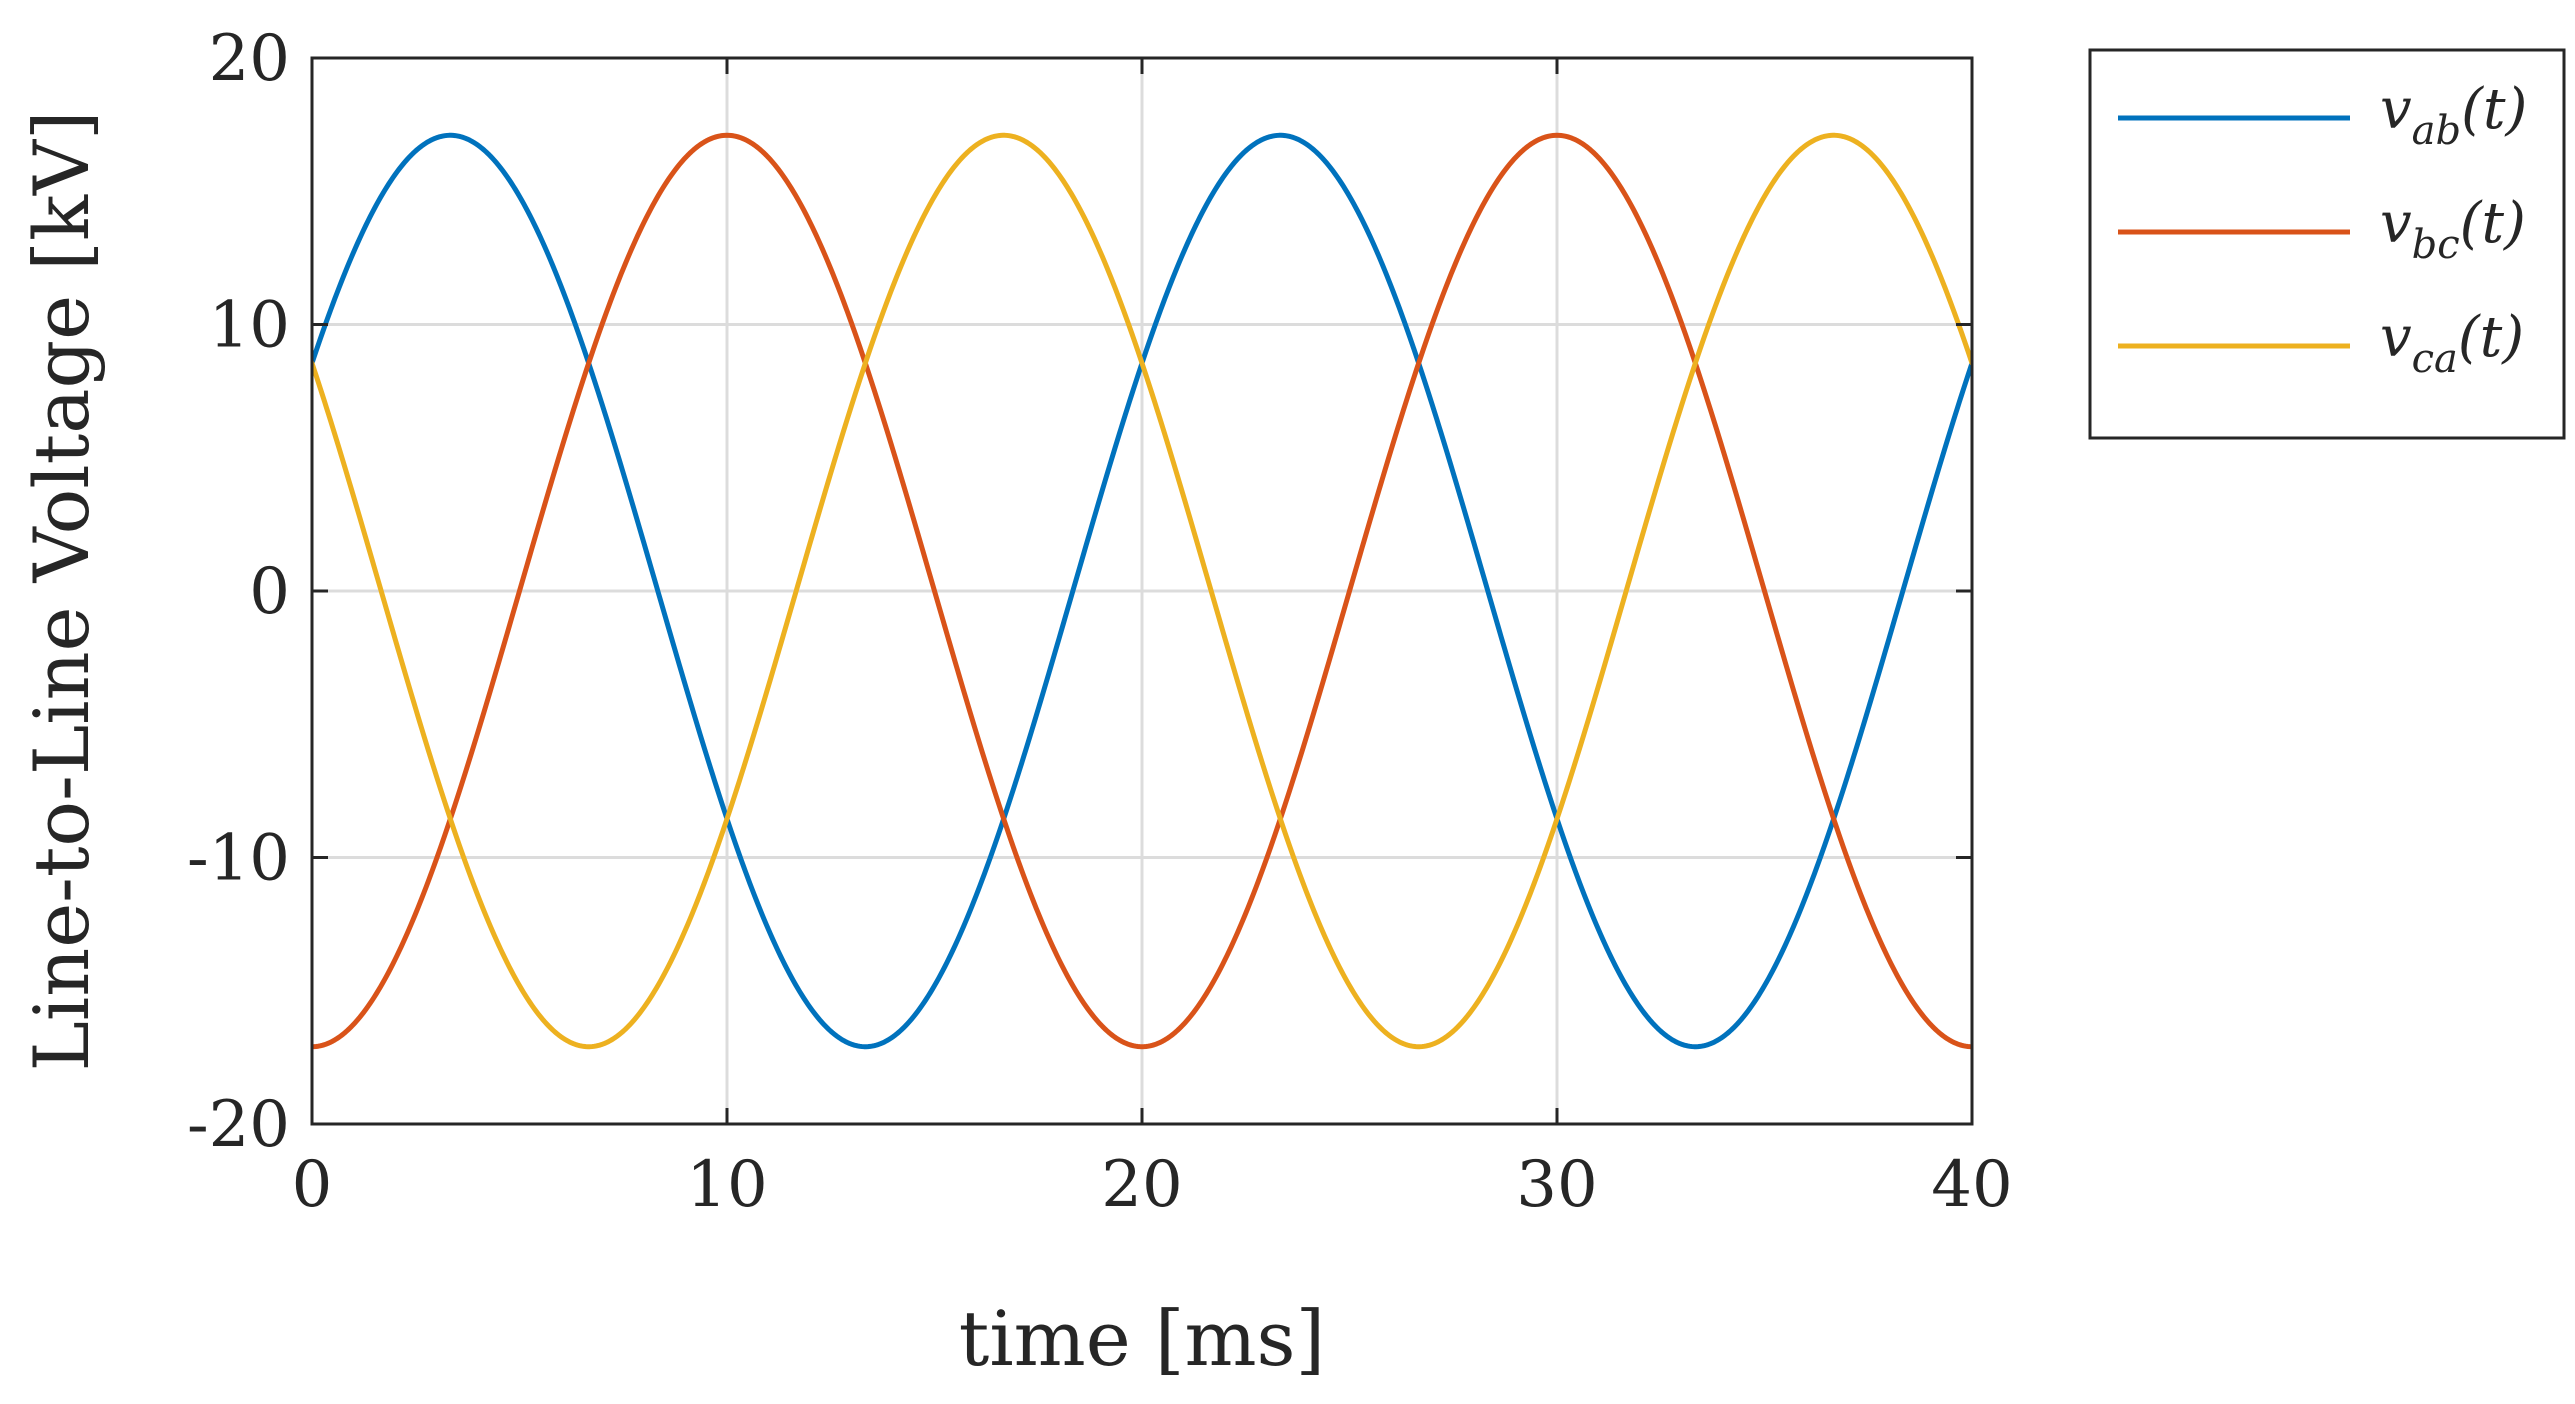  I want to click on legend-subscript: ca, so click(2435, 359).